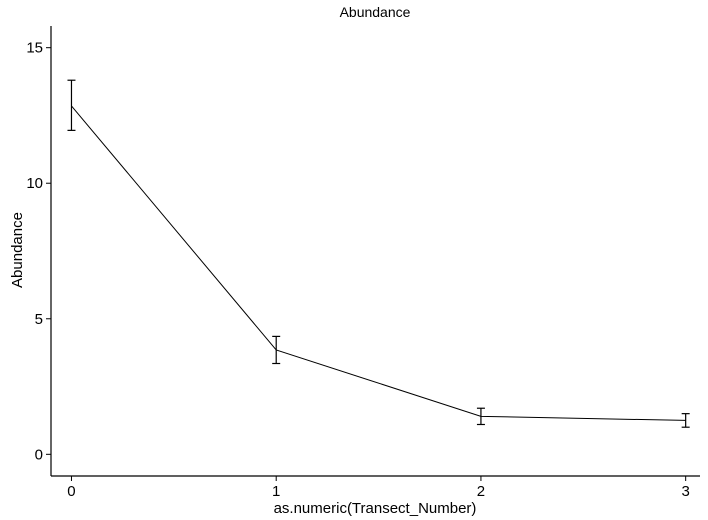  Describe the element at coordinates (375, 12) in the screenshot. I see `chart-title: Abundance` at that location.